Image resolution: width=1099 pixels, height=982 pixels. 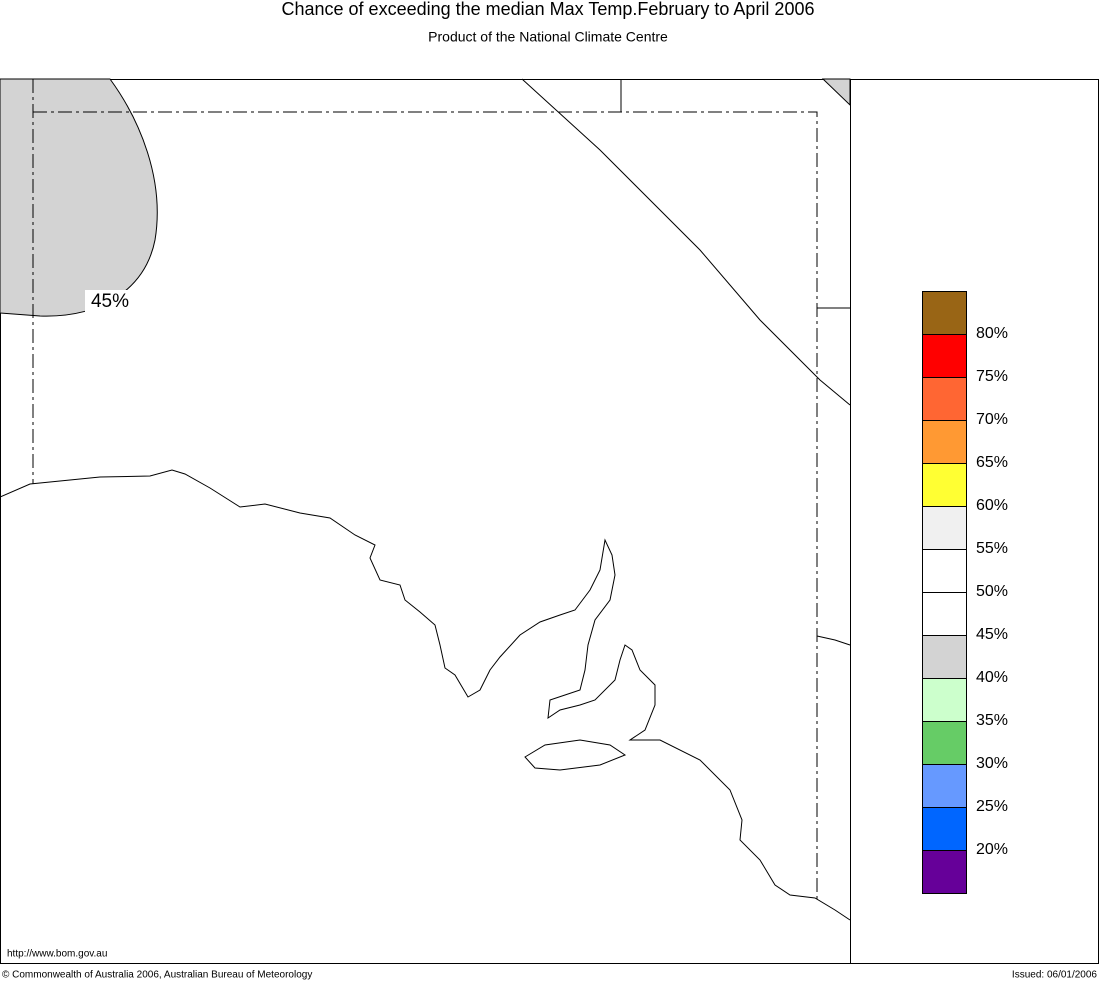 What do you see at coordinates (575, 755) in the screenshot?
I see `kangaroo-island` at bounding box center [575, 755].